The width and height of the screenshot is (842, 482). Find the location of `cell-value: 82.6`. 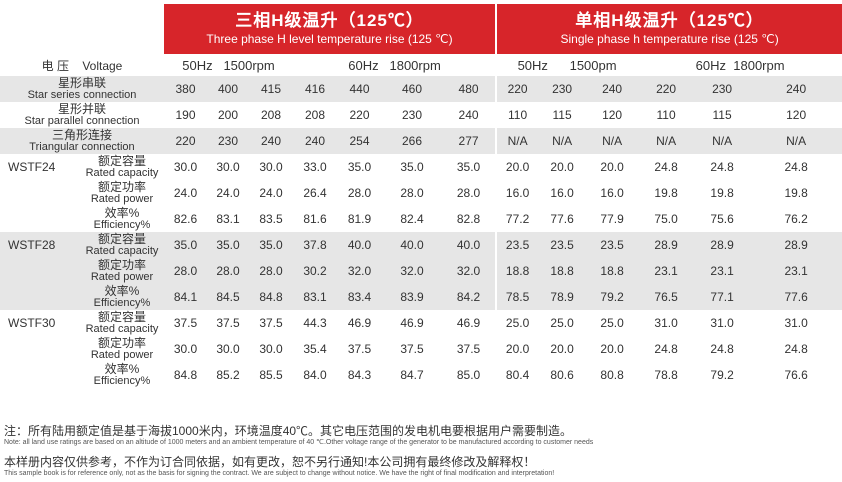

cell-value: 82.6 is located at coordinates (185, 219).